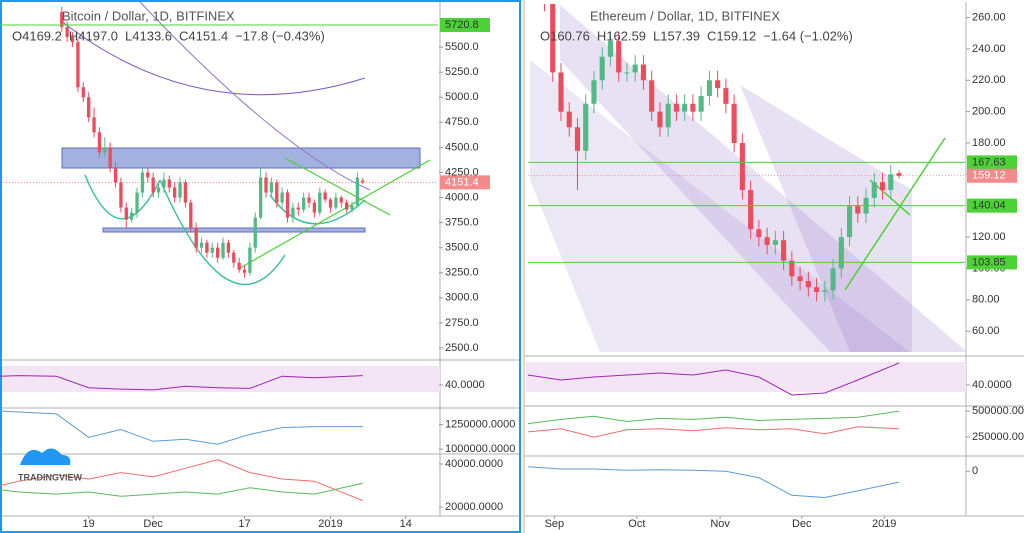  What do you see at coordinates (989, 112) in the screenshot?
I see `y-tick-label: 200.00` at bounding box center [989, 112].